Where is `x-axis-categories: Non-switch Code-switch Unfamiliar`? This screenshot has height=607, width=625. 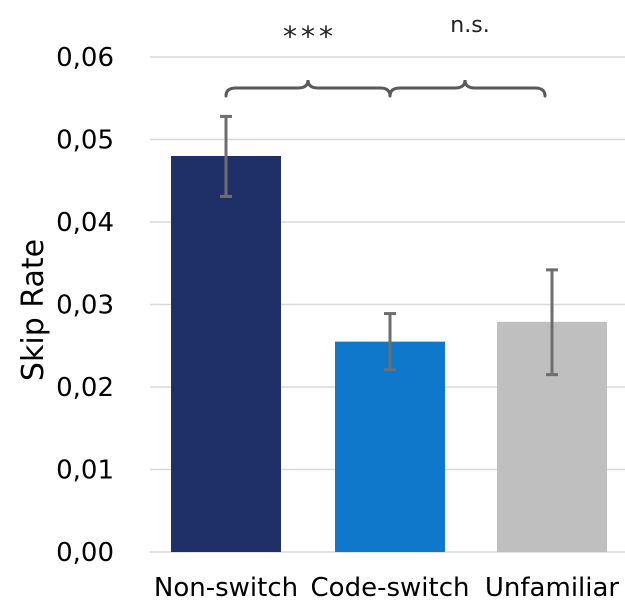 x-axis-categories: Non-switch Code-switch Unfamiliar is located at coordinates (387, 588).